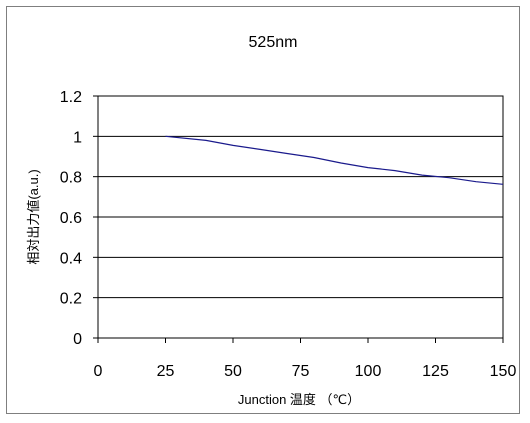 This screenshot has width=530, height=423. Describe the element at coordinates (33, 216) in the screenshot. I see `y-axis-title: 相対出力値(a.u.)` at that location.